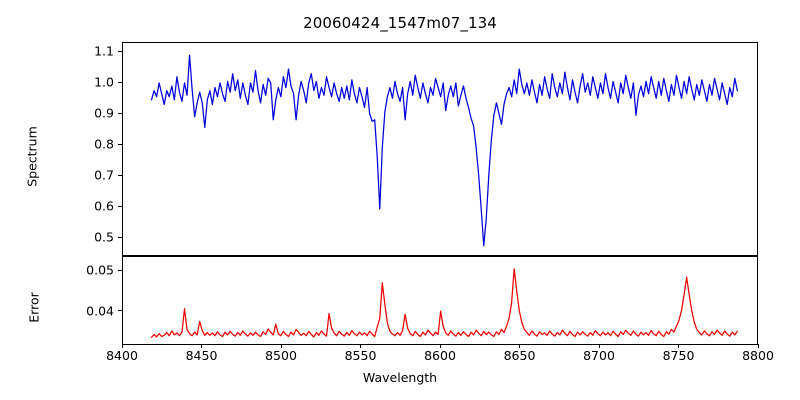 This screenshot has height=400, width=800. Describe the element at coordinates (758, 355) in the screenshot. I see `x-tick-label: 8800` at that location.